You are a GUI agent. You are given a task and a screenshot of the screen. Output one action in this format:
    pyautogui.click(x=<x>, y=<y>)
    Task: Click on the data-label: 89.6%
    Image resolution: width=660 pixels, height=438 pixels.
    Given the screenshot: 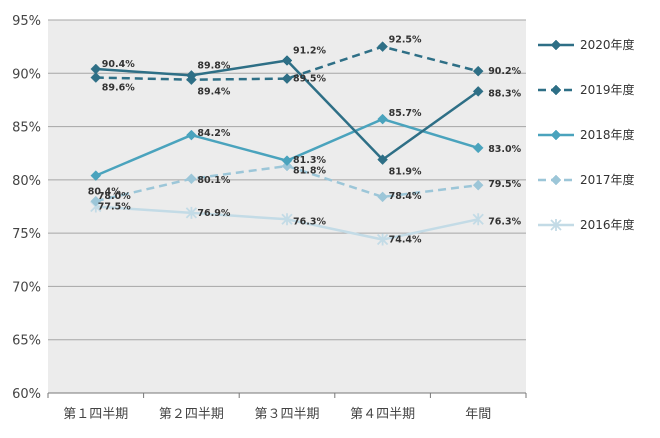 What is the action you would take?
    pyautogui.click(x=118, y=88)
    